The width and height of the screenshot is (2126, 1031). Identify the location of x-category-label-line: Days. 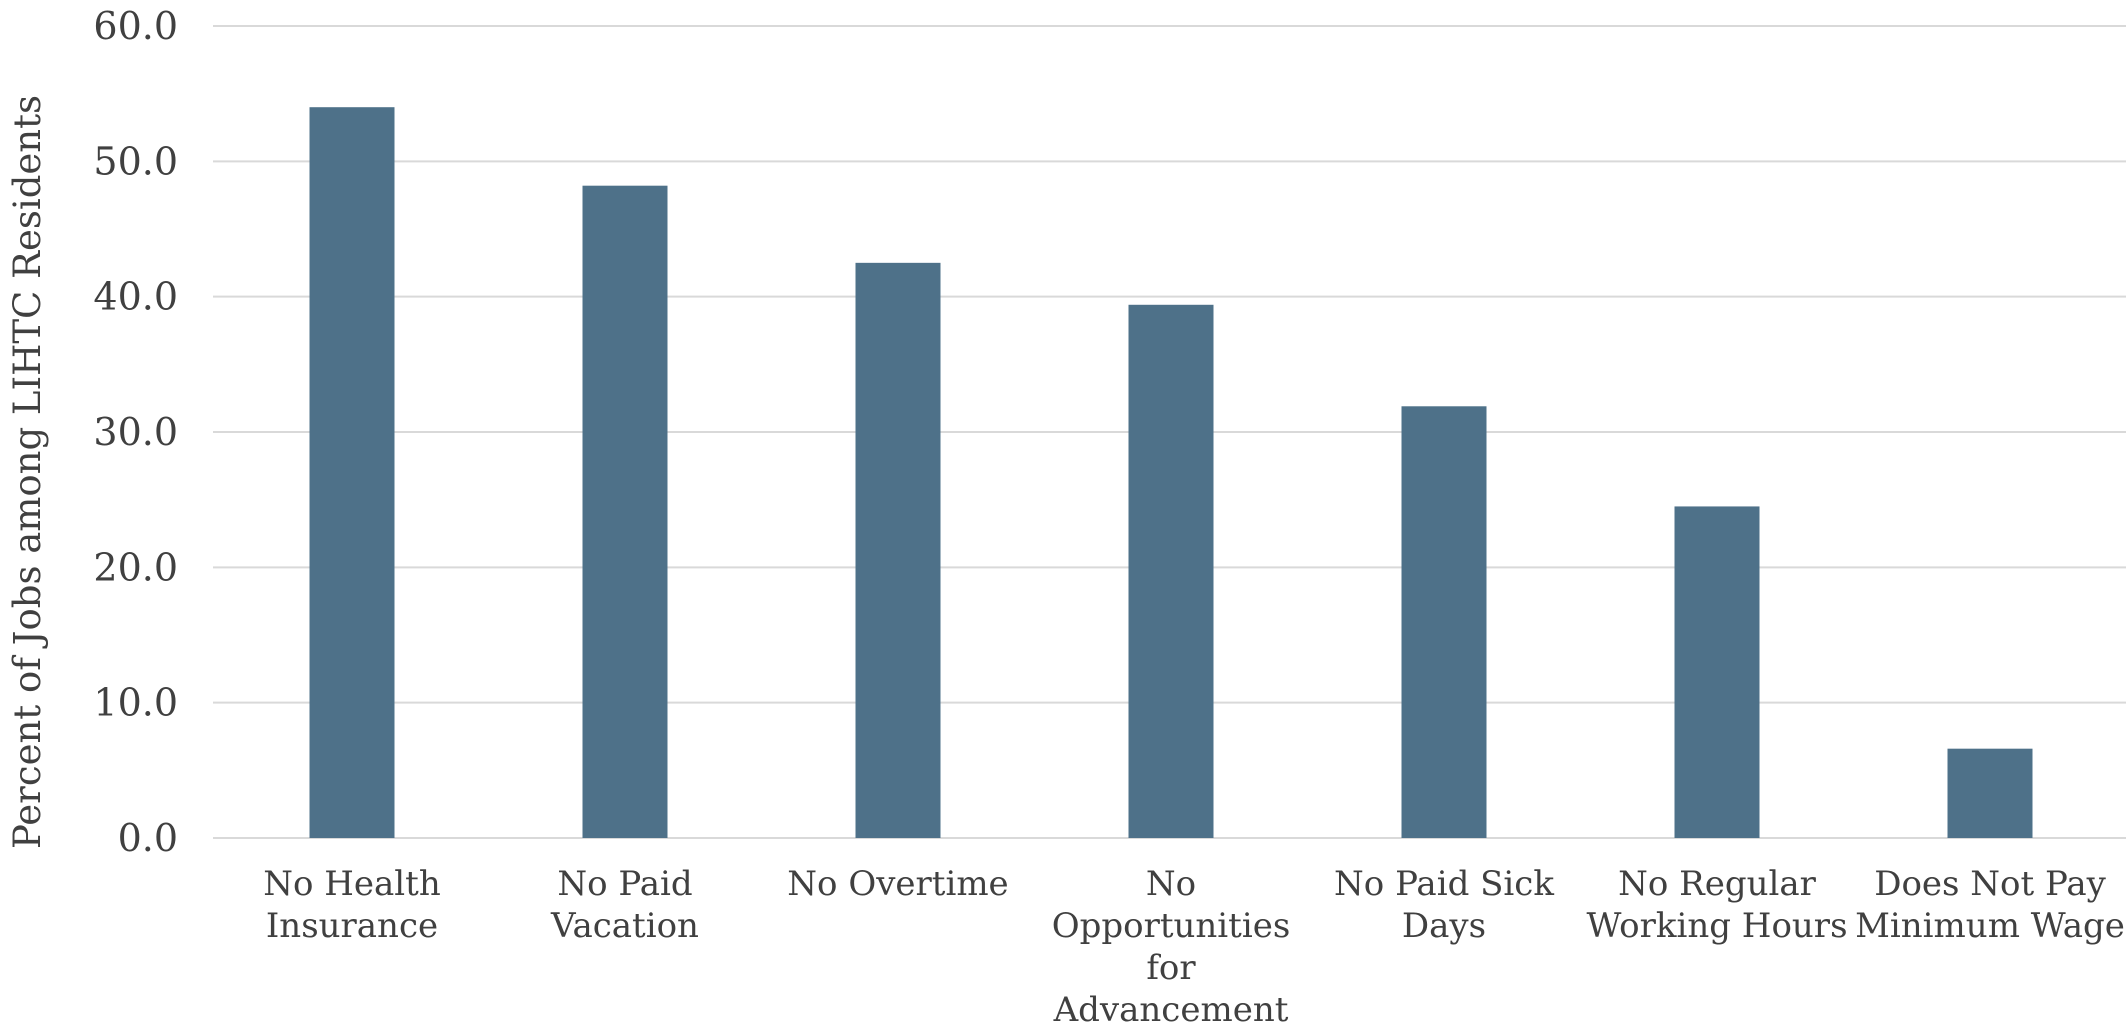
(1444, 926).